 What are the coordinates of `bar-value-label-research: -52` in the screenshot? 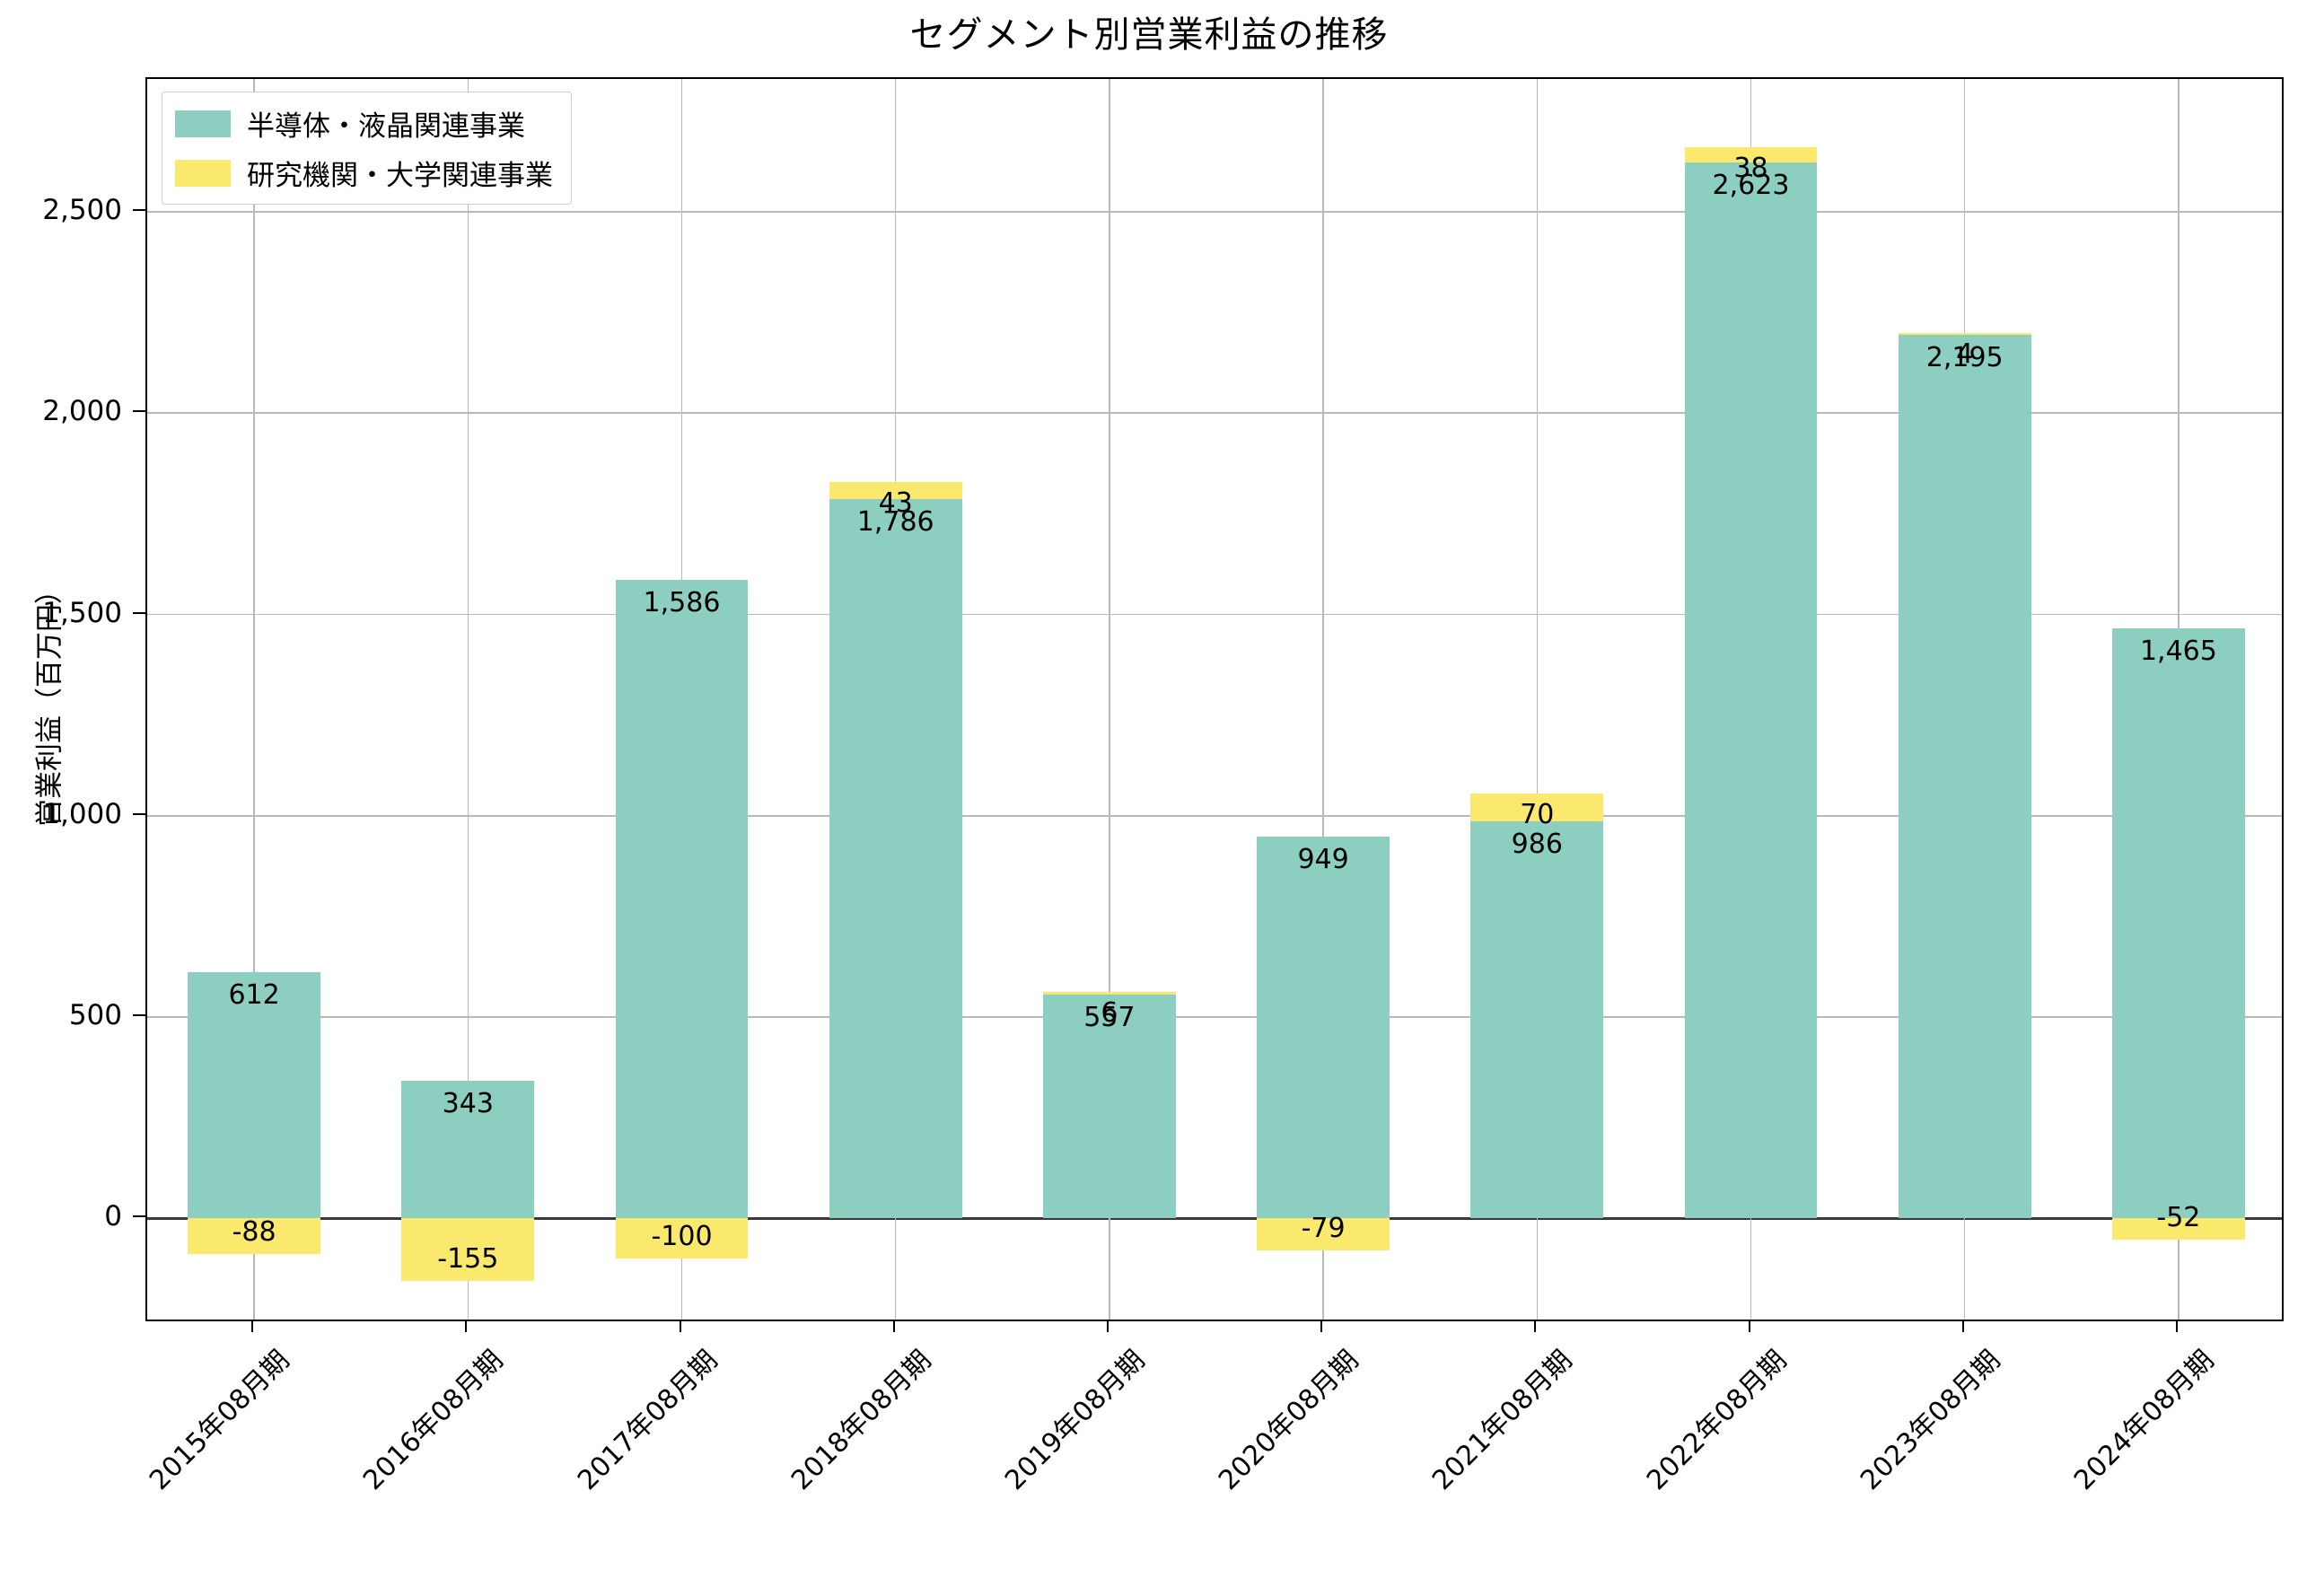 It's located at (2178, 1217).